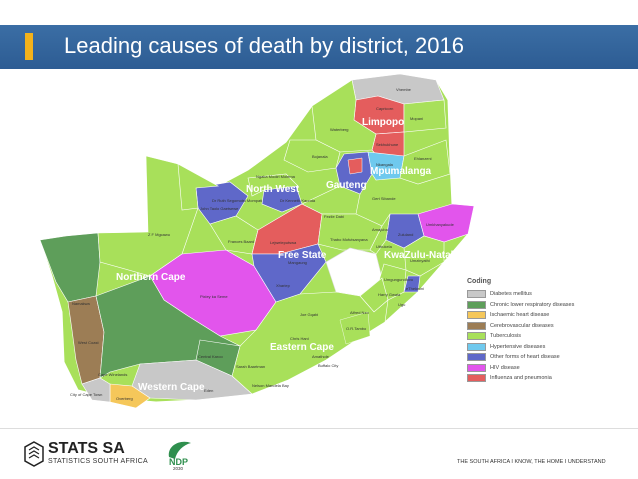 The height and width of the screenshot is (479, 638). What do you see at coordinates (178, 468) in the screenshot?
I see `ndp-year: 2030` at bounding box center [178, 468].